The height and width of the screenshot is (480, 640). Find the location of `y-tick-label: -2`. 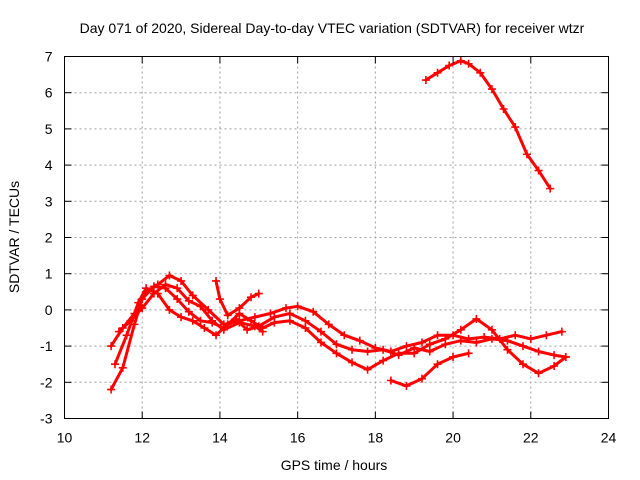

y-tick-label: -2 is located at coordinates (46, 382).